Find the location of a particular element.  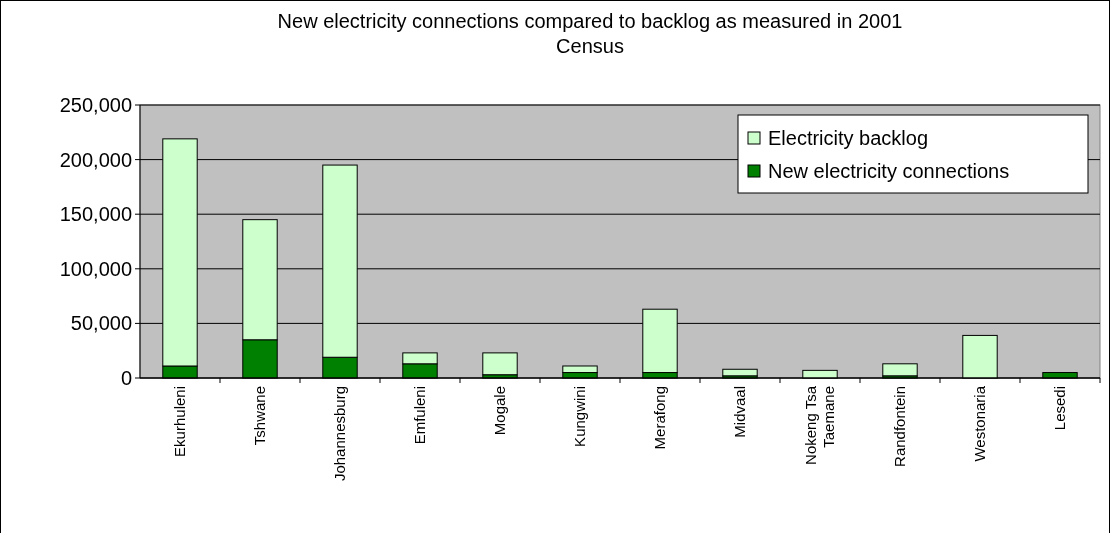

x-tick-label: Ekurhuleni is located at coordinates (180, 421).